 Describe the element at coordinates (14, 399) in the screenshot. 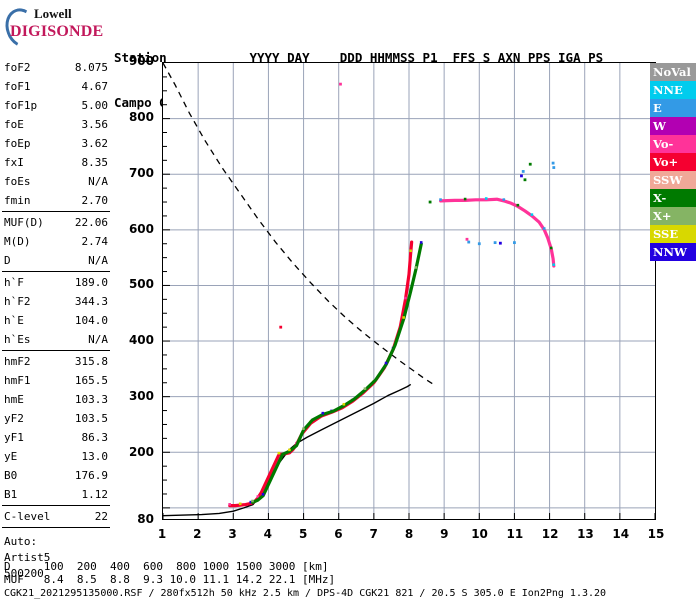

I see `param-key: hmE` at that location.